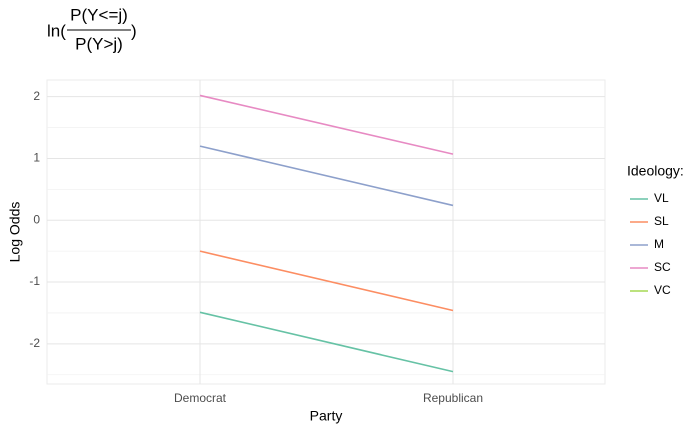  I want to click on legend-label: VL, so click(661, 198).